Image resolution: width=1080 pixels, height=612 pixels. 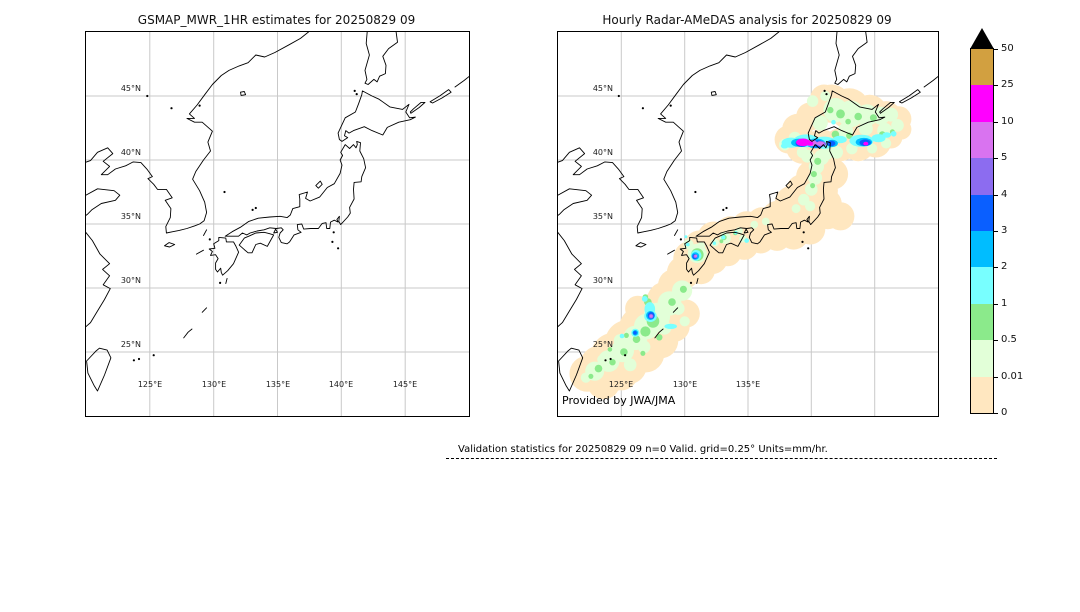 I want to click on panel-title-gsmap: GSMAP_MWR_1HR estimates for 20250829 09, so click(x=276, y=20).